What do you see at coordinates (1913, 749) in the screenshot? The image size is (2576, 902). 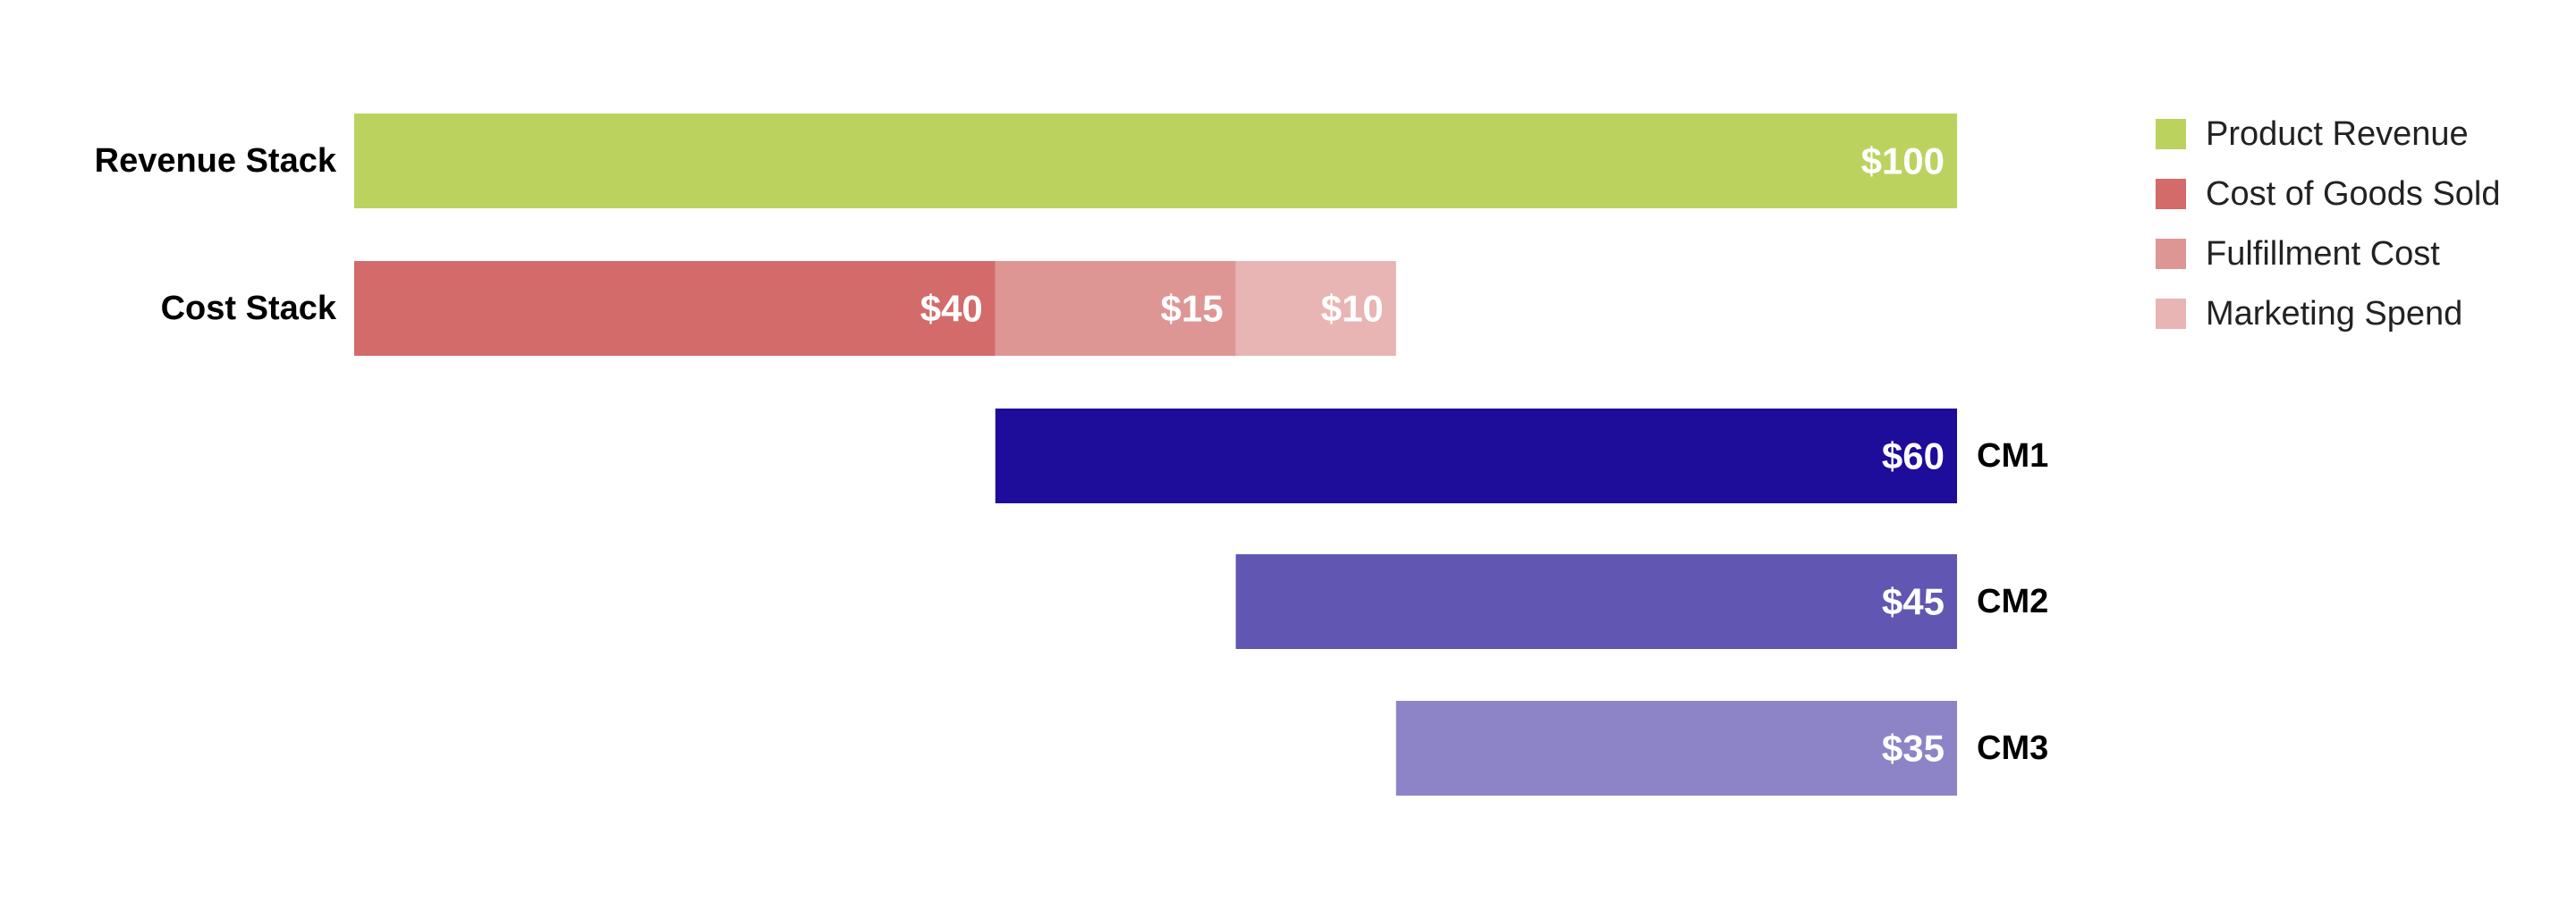 I see `data-label-cm3-cm3: $35` at bounding box center [1913, 749].